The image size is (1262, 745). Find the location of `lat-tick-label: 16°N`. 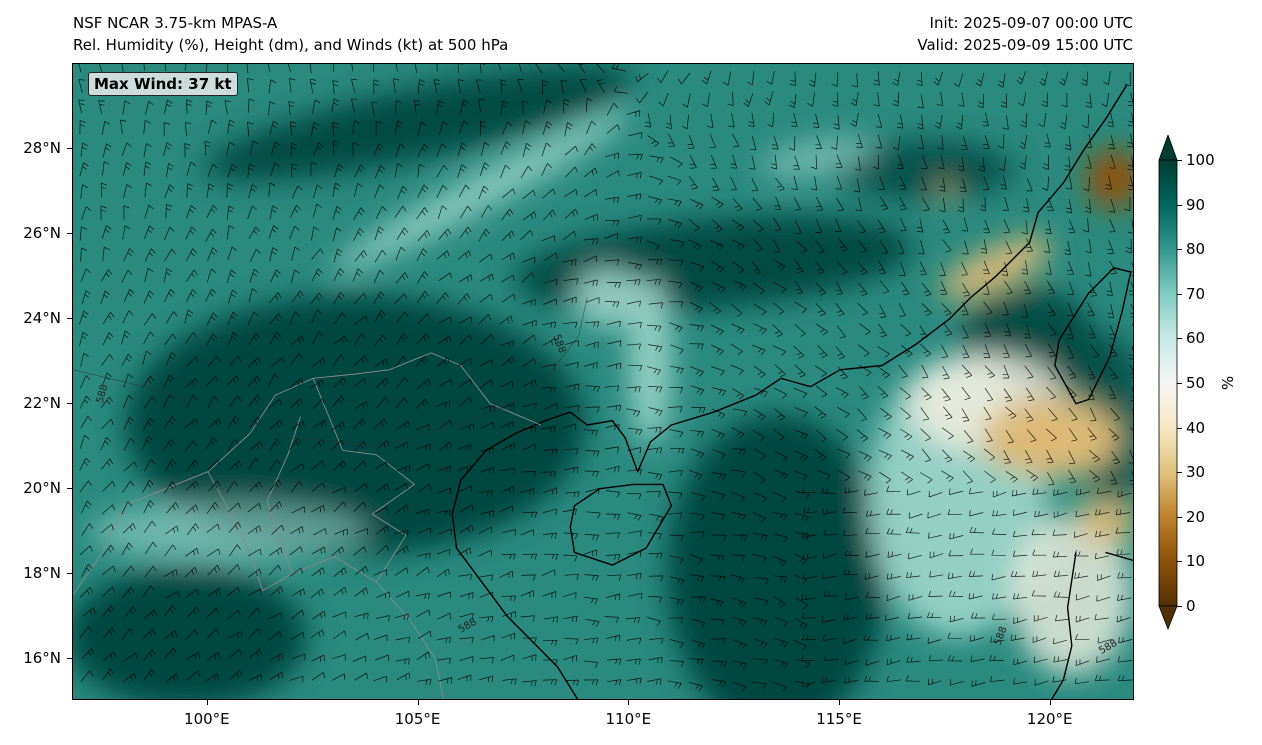

lat-tick-label: 16°N is located at coordinates (42, 657).